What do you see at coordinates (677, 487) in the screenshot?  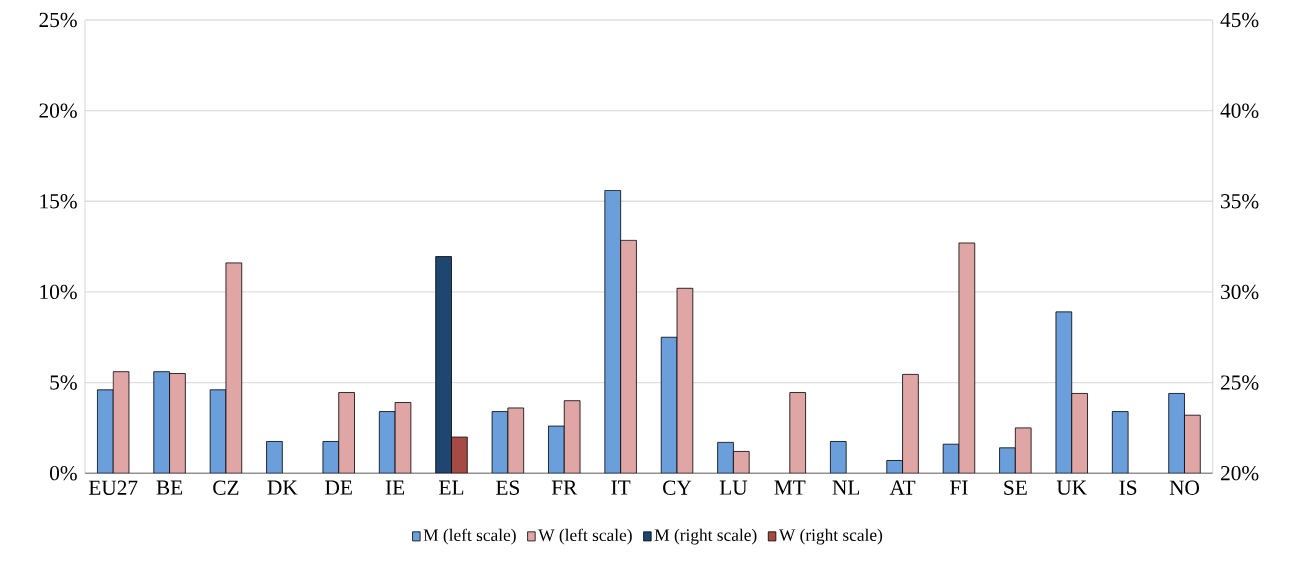 I see `x-tick-label: CY` at bounding box center [677, 487].